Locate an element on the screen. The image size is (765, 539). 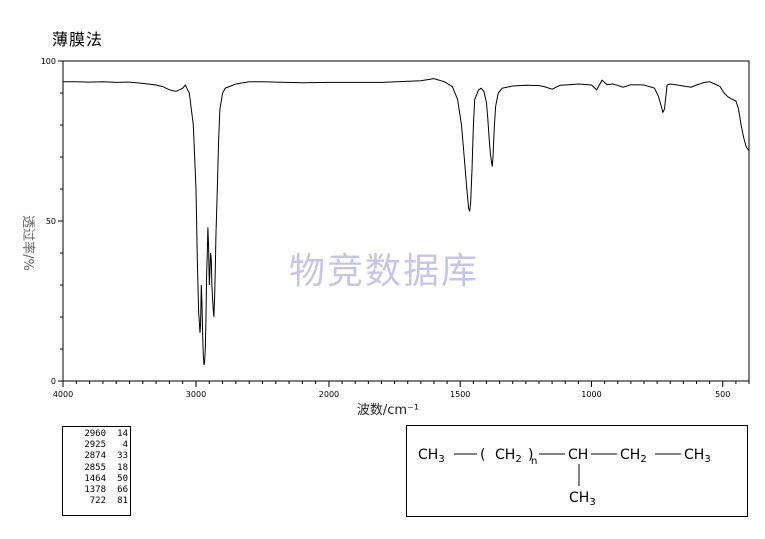
peak-transmittance: 14 is located at coordinates (122, 434).